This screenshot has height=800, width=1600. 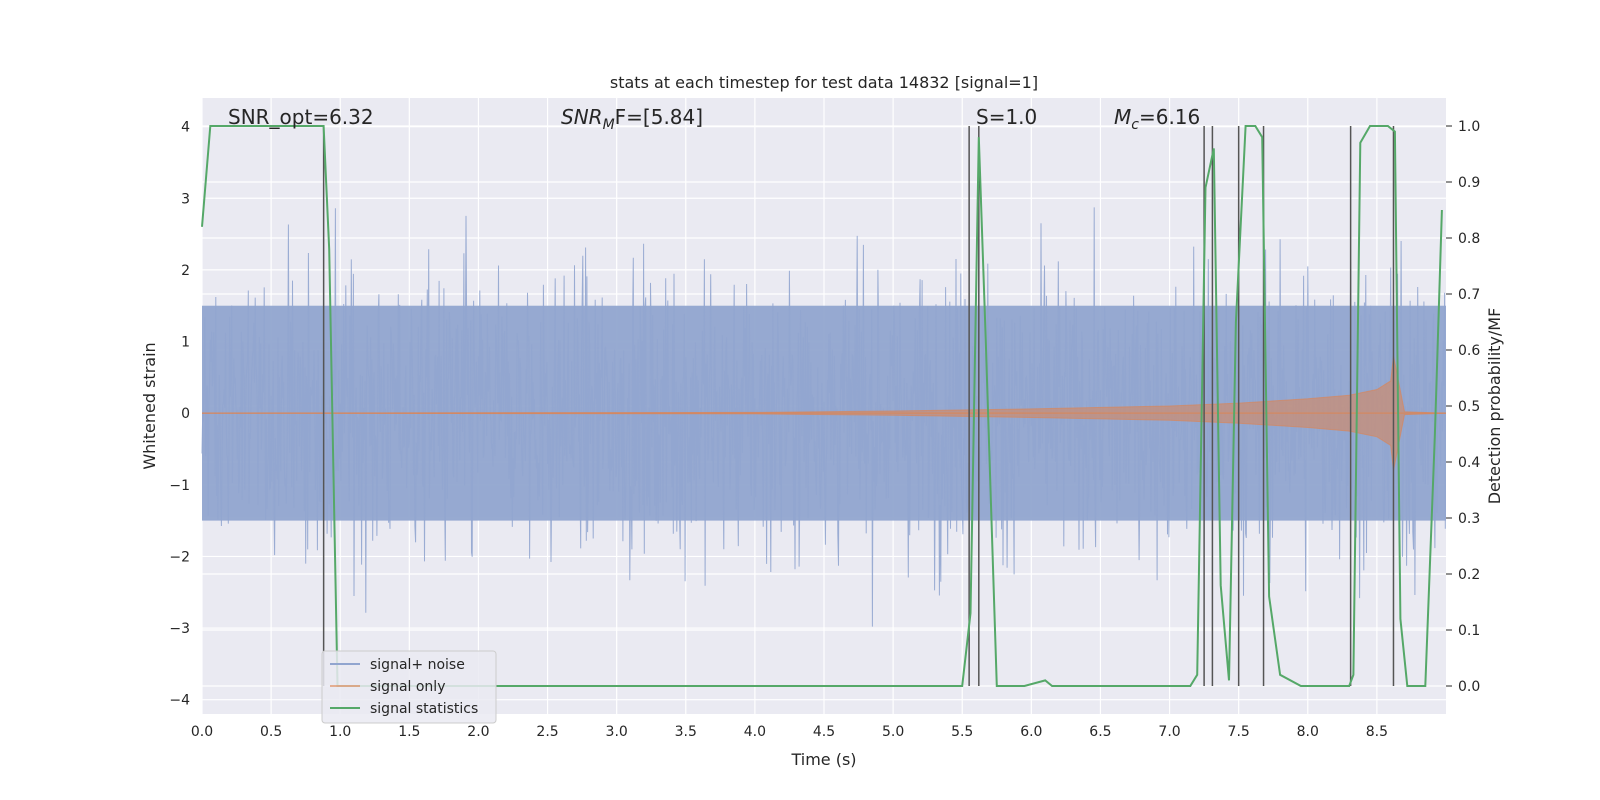 I want to click on annotation-snr-mf: SNRMF=[5.84], so click(x=632, y=119).